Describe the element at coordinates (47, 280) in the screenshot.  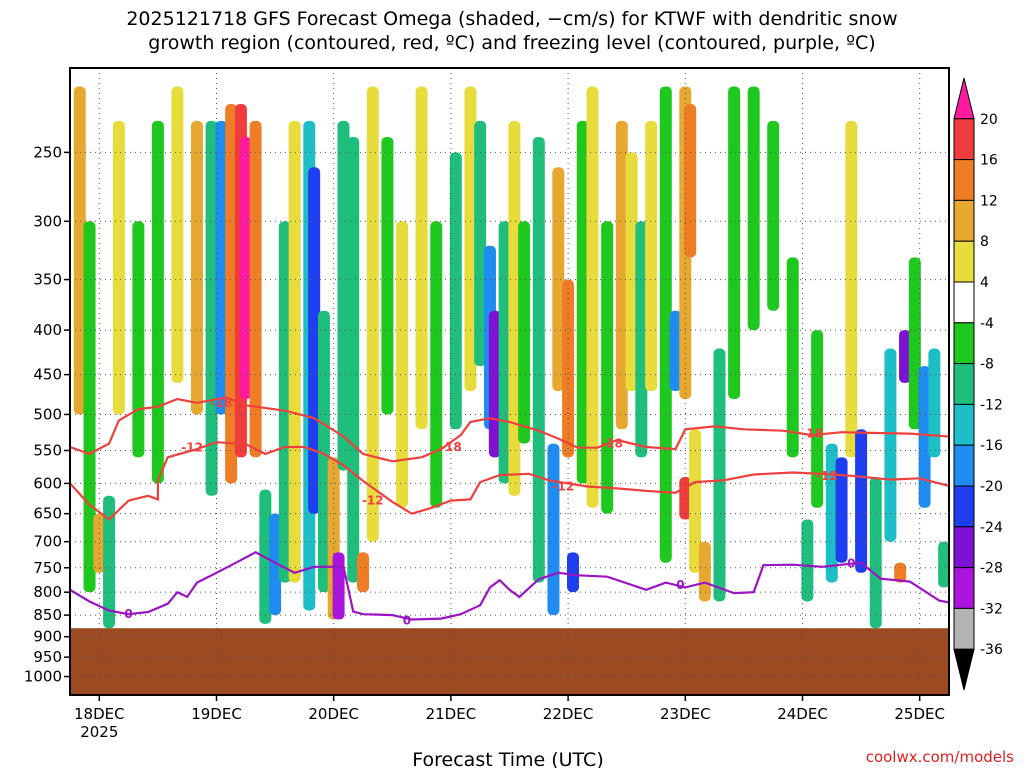
I see `y-tick-label: 350` at that location.